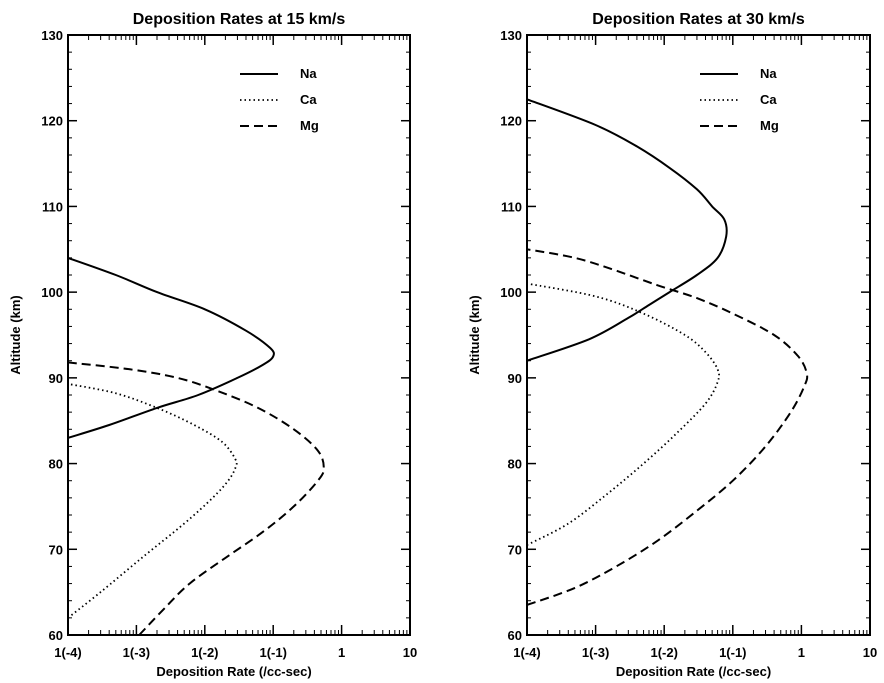 The width and height of the screenshot is (884, 683). I want to click on chart-title: Deposition Rates at 15 km/s, so click(239, 19).